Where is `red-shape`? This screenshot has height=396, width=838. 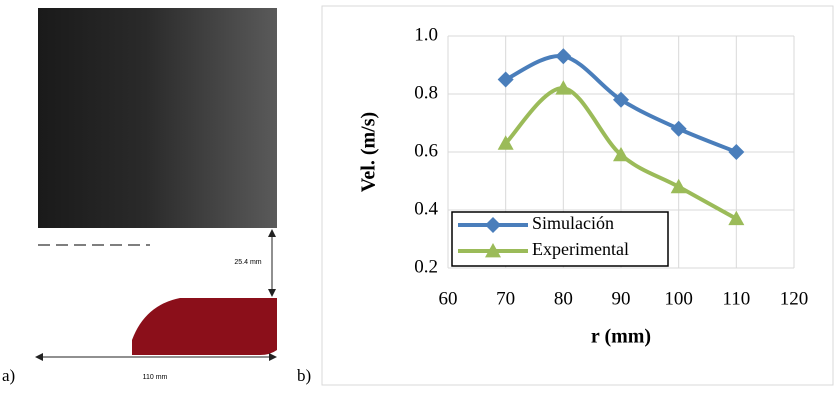
red-shape is located at coordinates (204, 326).